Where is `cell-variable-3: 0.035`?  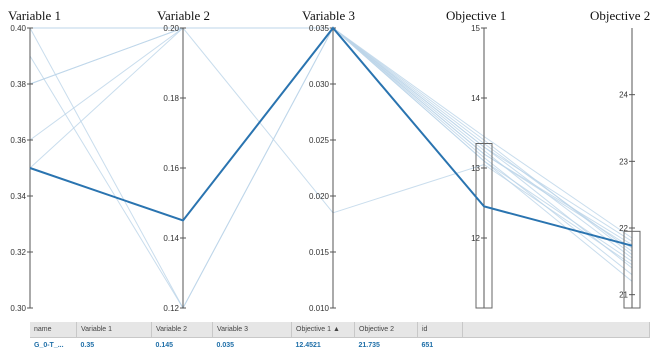
cell-variable-3: 0.035 is located at coordinates (252, 345).